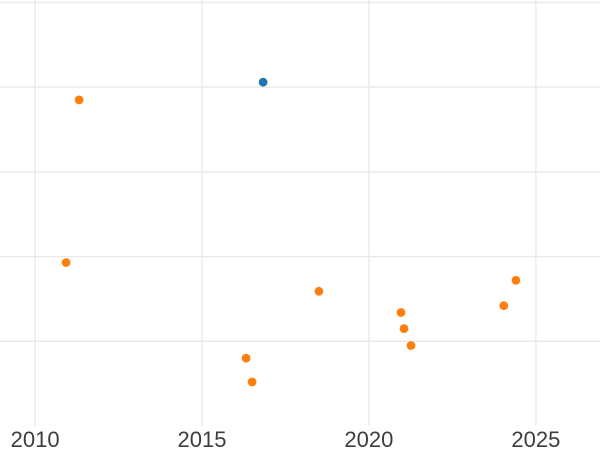  I want to click on x-tick-label-2025: 2025, so click(535, 438).